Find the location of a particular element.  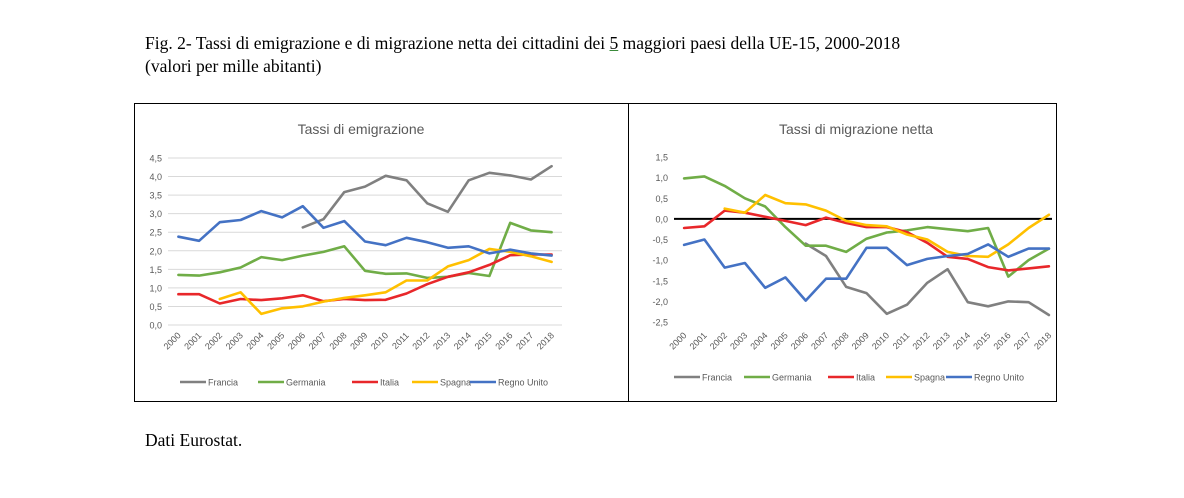

chart-title: Tassi di emigrazione is located at coordinates (361, 129).